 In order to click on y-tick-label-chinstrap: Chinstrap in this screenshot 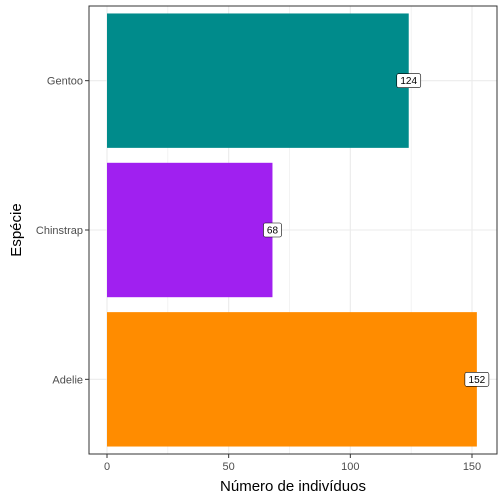, I will do `click(59, 231)`.